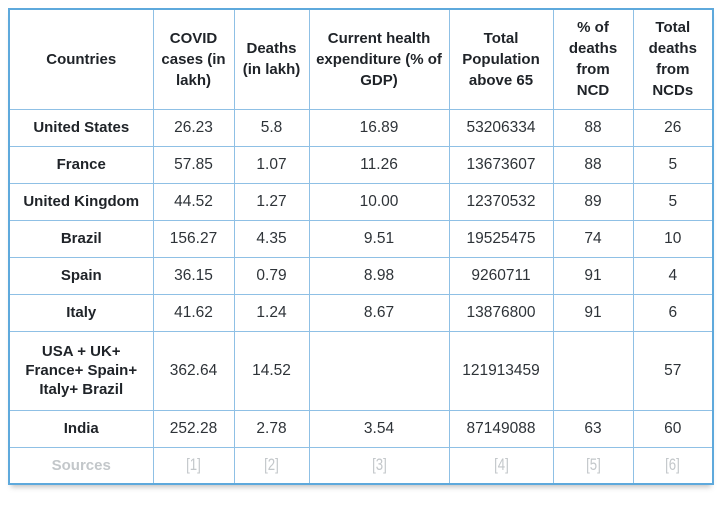 This screenshot has height=505, width=725. I want to click on deaths-value: 1.27, so click(271, 201).